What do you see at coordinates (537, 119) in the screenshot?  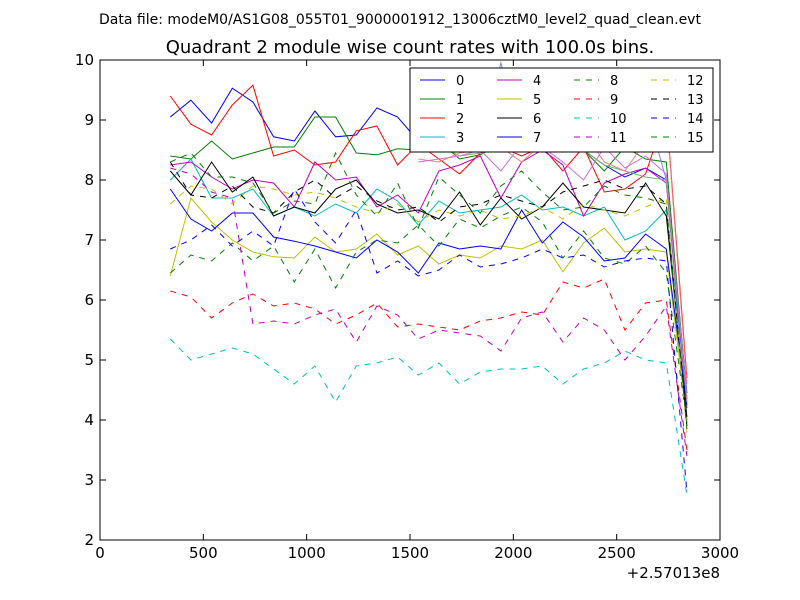 I see `legend-label: 6` at bounding box center [537, 119].